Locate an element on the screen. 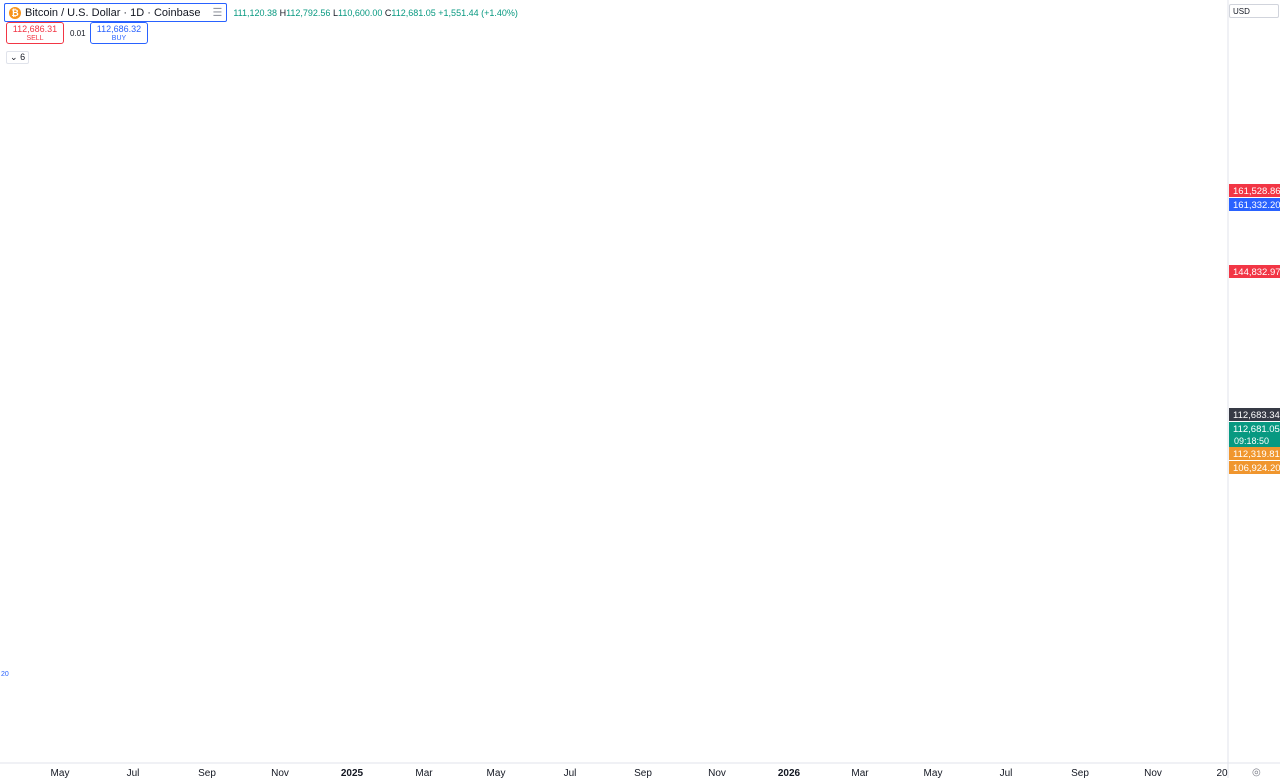 The height and width of the screenshot is (778, 1280). menu-icon: ☰ is located at coordinates (217, 13).